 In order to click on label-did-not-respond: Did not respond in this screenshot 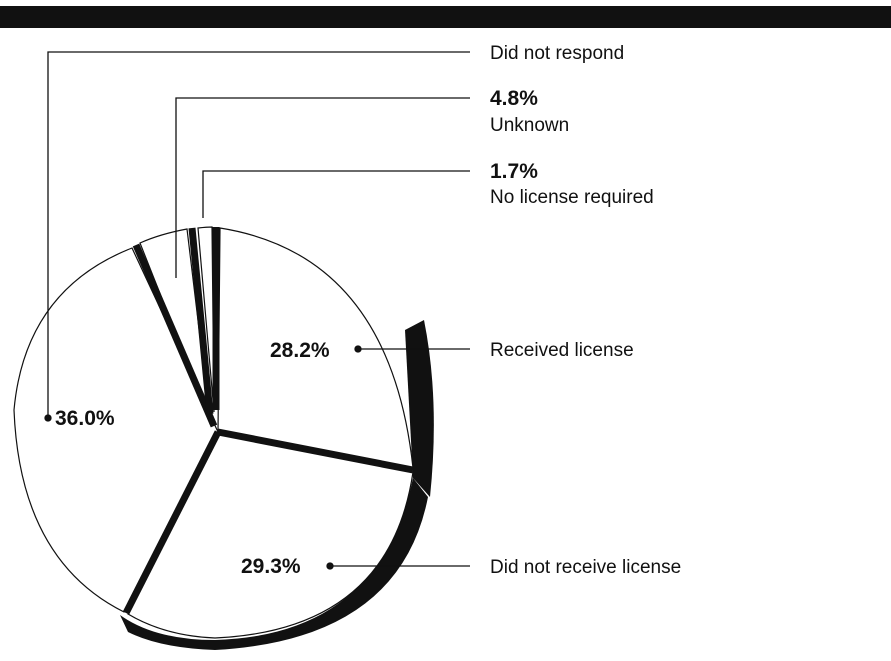, I will do `click(557, 53)`.